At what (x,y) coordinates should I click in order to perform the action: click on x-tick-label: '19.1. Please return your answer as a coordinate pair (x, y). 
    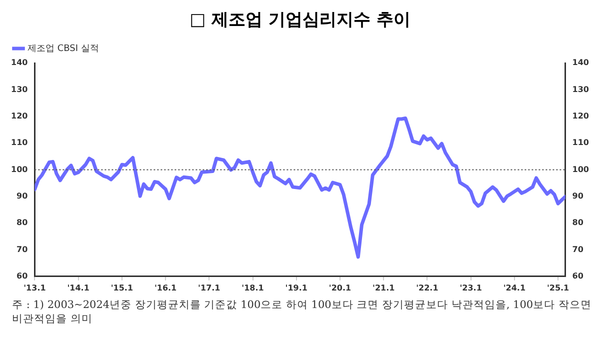
    Looking at the image, I should click on (296, 287).